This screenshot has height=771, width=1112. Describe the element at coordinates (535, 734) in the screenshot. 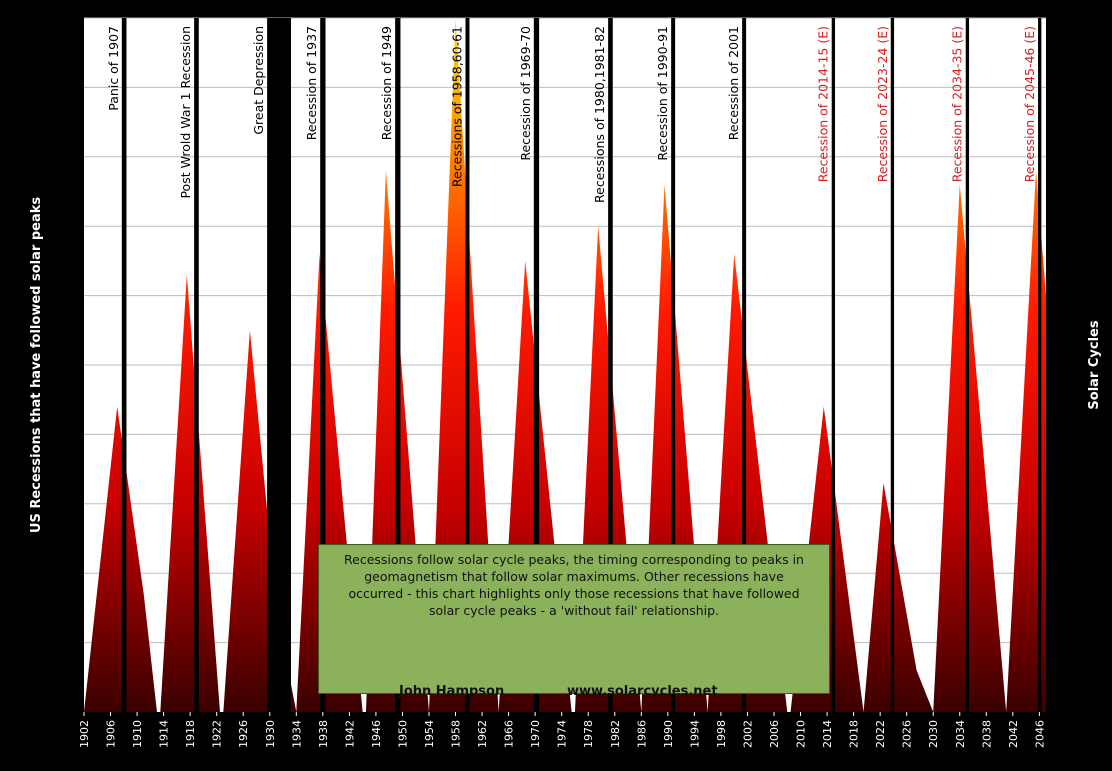

I see `x-tick-label: 1970` at that location.